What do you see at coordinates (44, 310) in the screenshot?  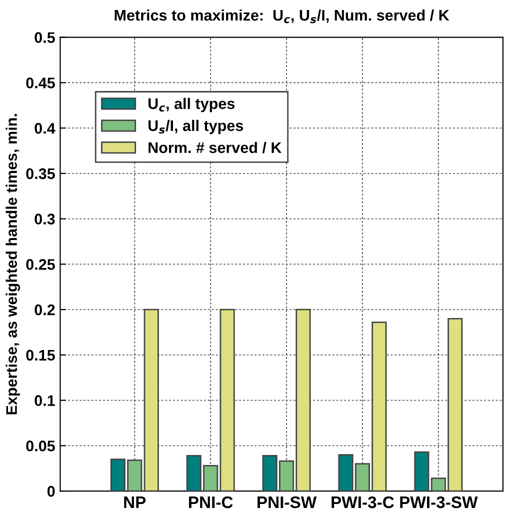 I see `y-tick-label: 0.2` at bounding box center [44, 310].